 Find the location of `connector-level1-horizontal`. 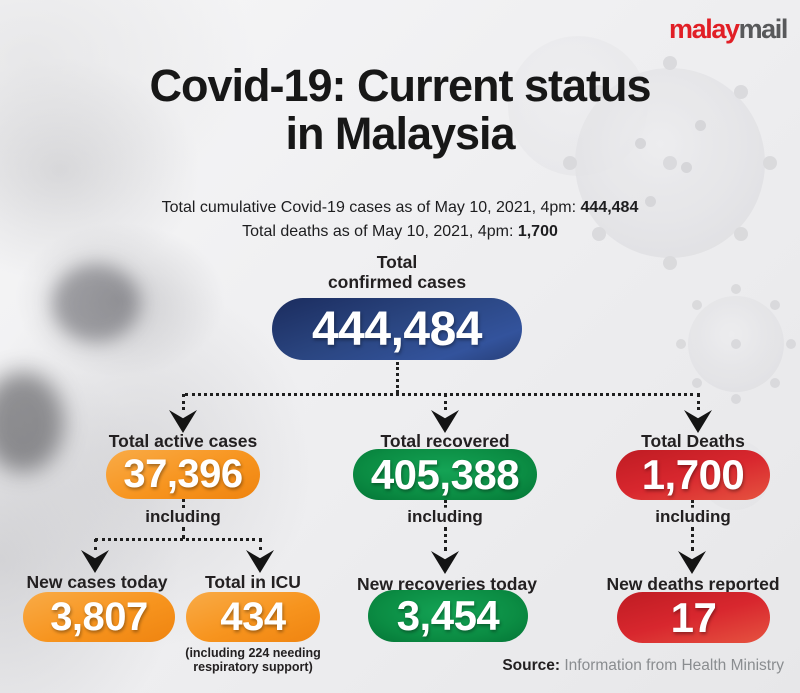

connector-level1-horizontal is located at coordinates (442, 394).